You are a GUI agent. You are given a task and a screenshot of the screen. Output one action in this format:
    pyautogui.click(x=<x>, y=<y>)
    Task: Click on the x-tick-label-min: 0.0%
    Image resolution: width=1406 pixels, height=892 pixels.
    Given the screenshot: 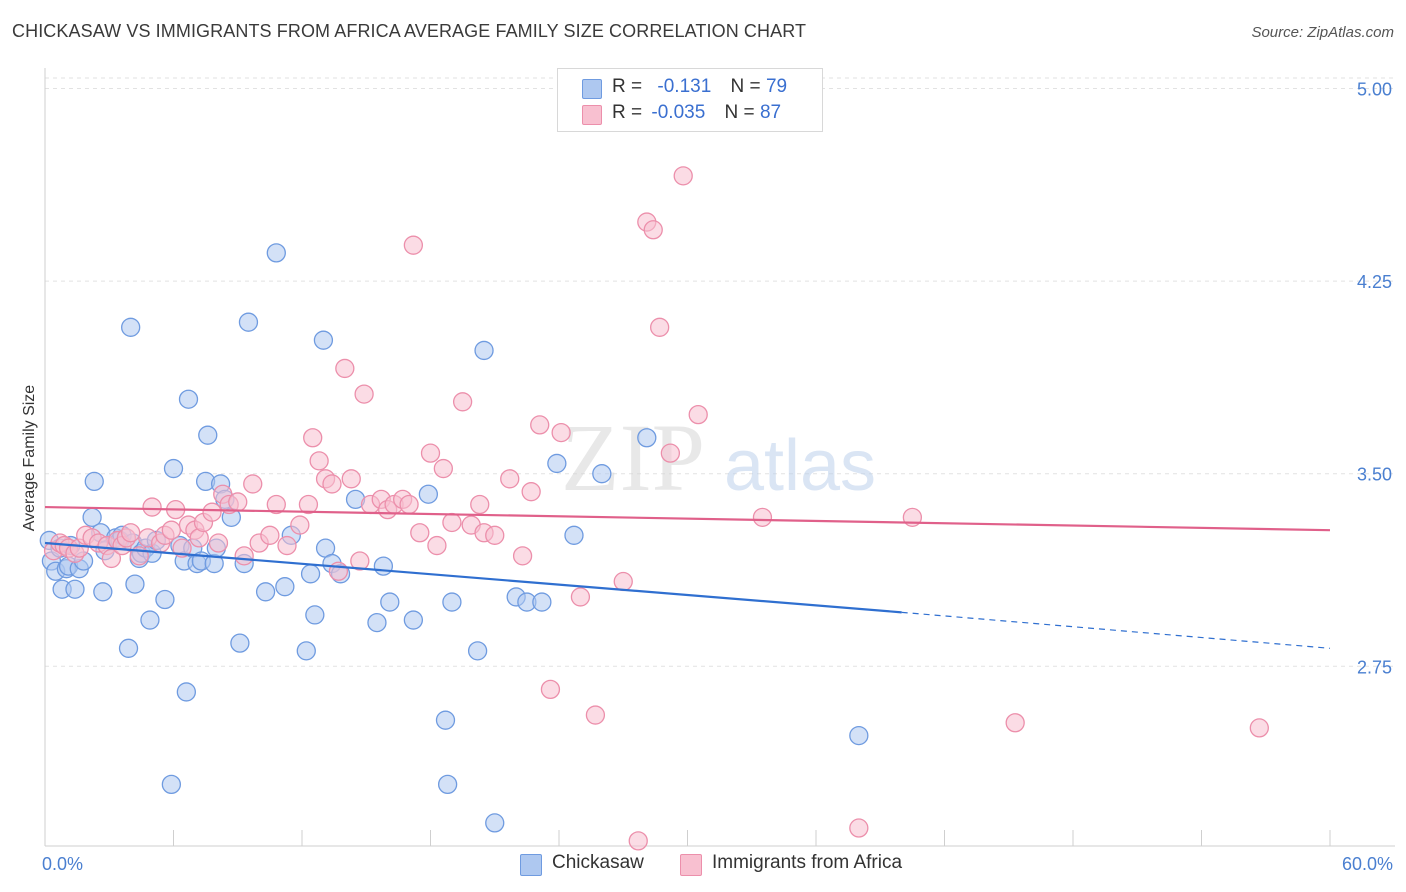 What is the action you would take?
    pyautogui.click(x=62, y=864)
    